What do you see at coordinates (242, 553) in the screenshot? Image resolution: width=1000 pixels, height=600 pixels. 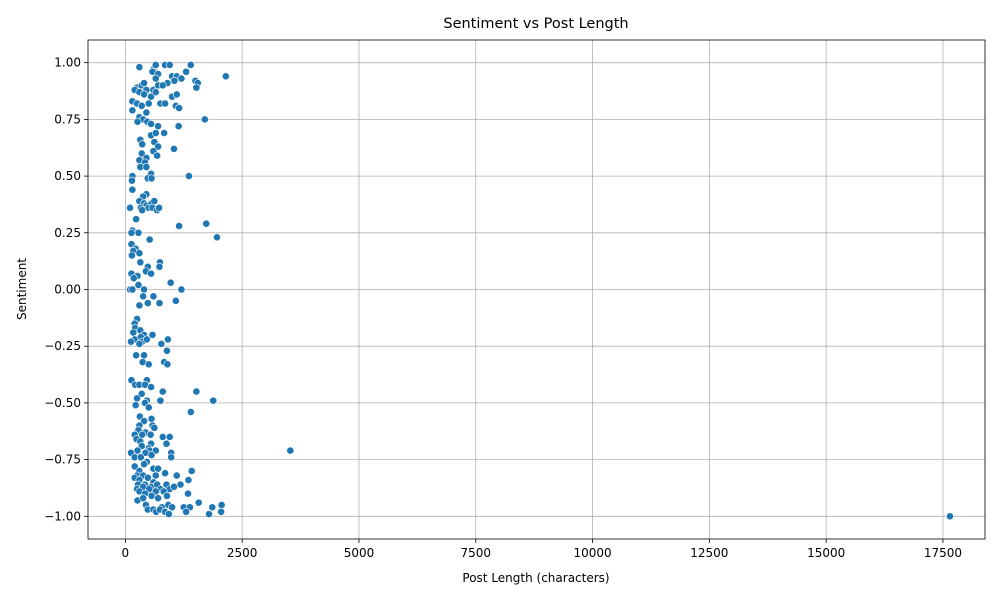 I see `x-tick-label: 2500` at bounding box center [242, 553].